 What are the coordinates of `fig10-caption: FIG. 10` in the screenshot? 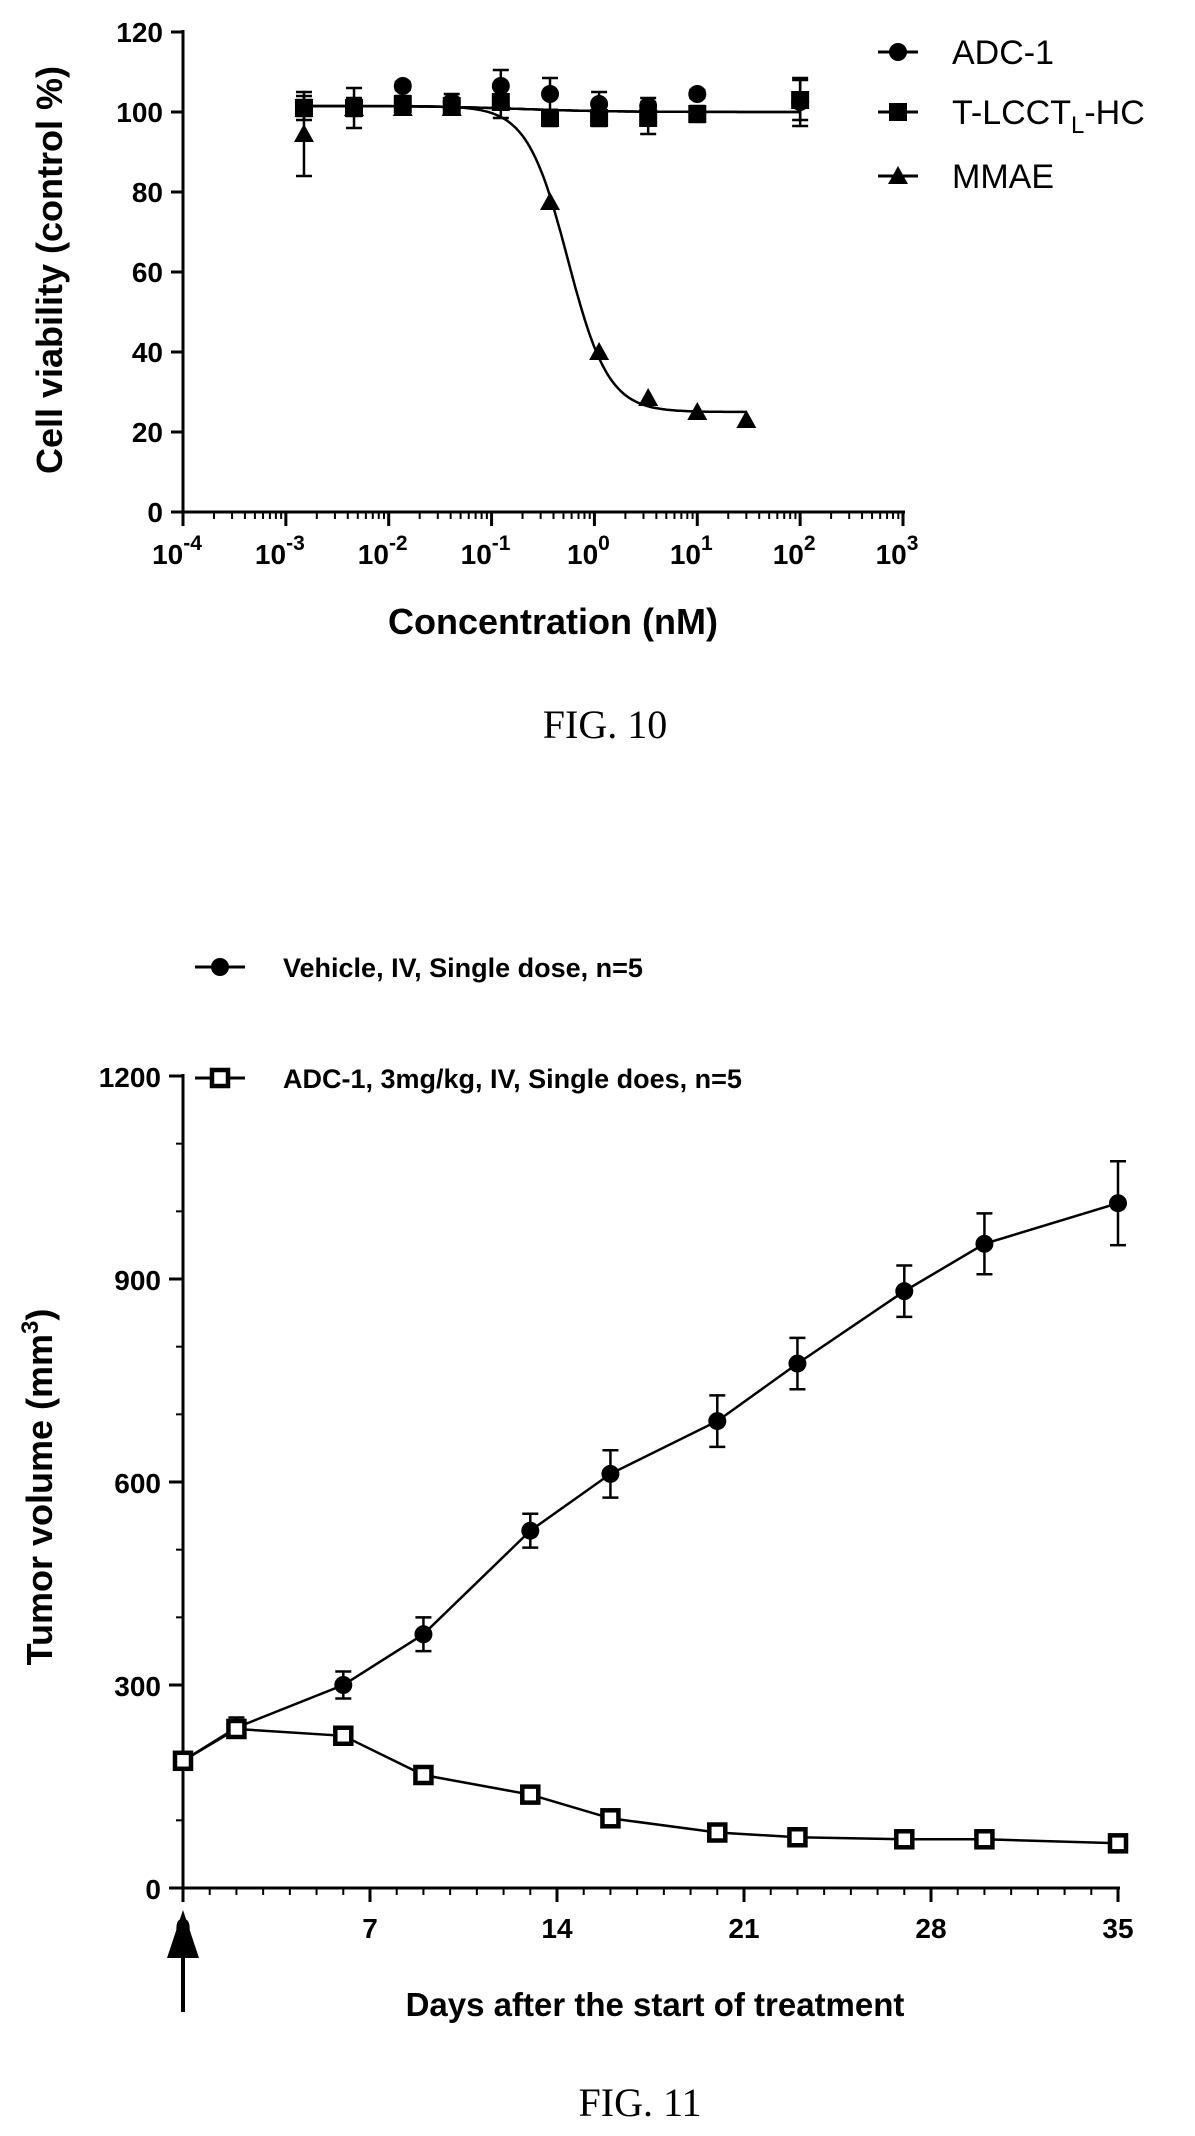 It's located at (605, 724).